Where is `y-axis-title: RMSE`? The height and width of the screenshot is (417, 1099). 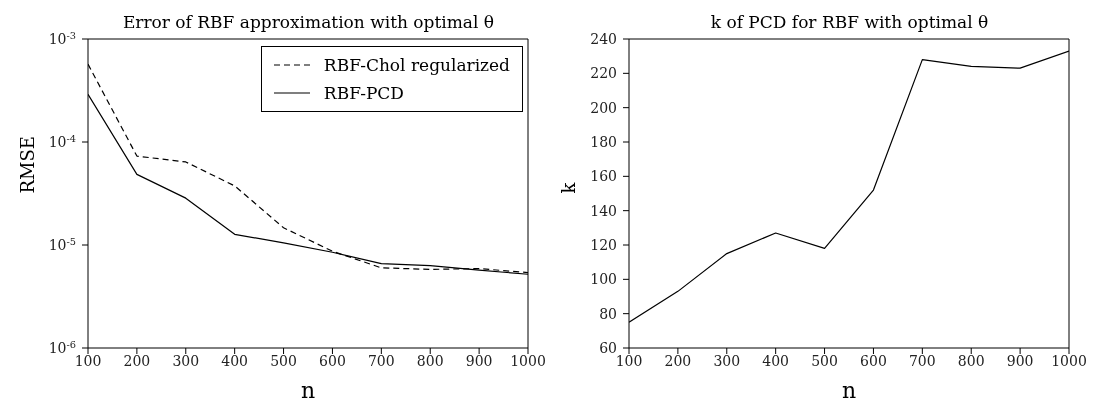 y-axis-title: RMSE is located at coordinates (28, 165).